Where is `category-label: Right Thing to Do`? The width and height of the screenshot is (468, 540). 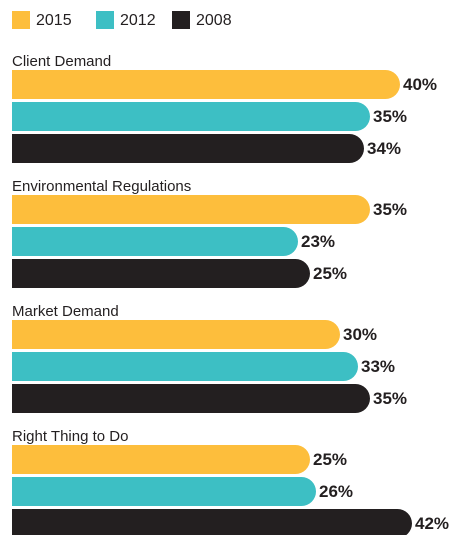 category-label: Right Thing to Do is located at coordinates (70, 436).